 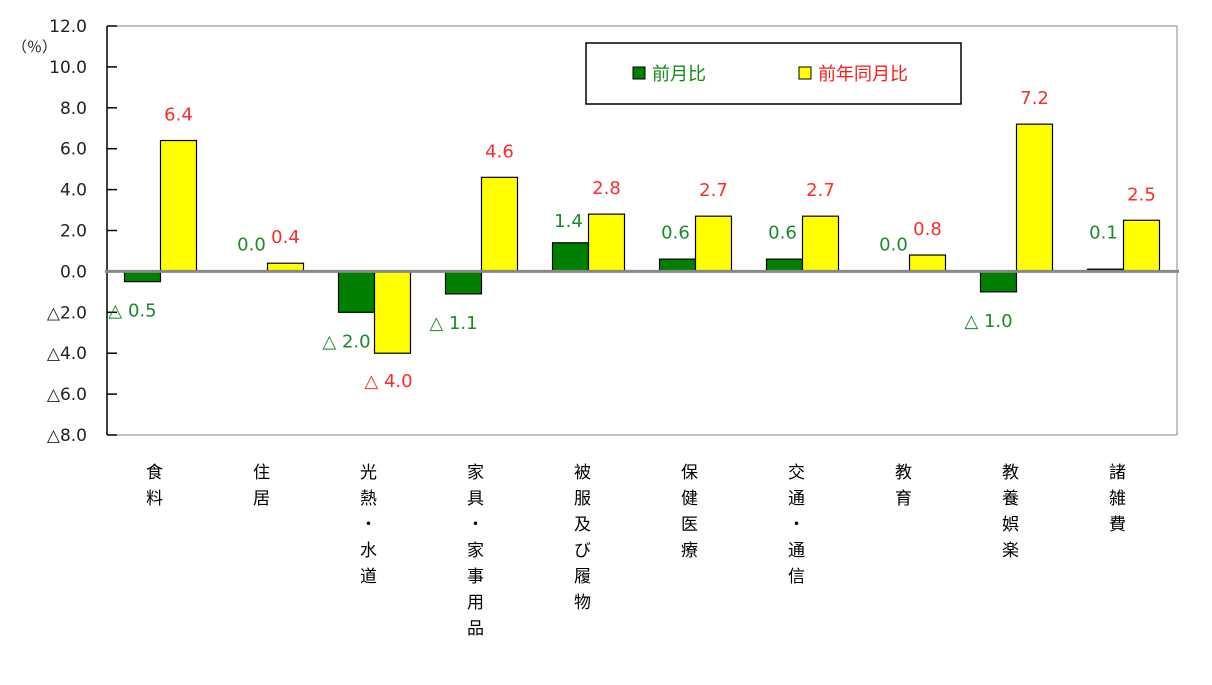 What do you see at coordinates (154, 499) in the screenshot?
I see `category-label: 料` at bounding box center [154, 499].